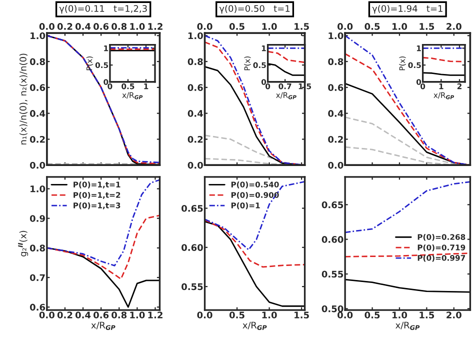 Image resolution: width=474 pixels, height=337 pixels. What do you see at coordinates (83, 315) in the screenshot?
I see `x-tick-label: 0.4` at bounding box center [83, 315].